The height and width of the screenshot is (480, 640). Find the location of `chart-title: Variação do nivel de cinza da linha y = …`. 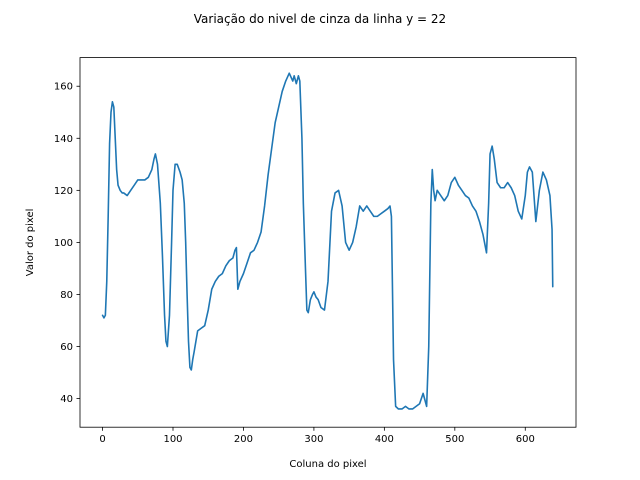

chart-title: Variação do nivel de cinza da linha y = … is located at coordinates (320, 19).